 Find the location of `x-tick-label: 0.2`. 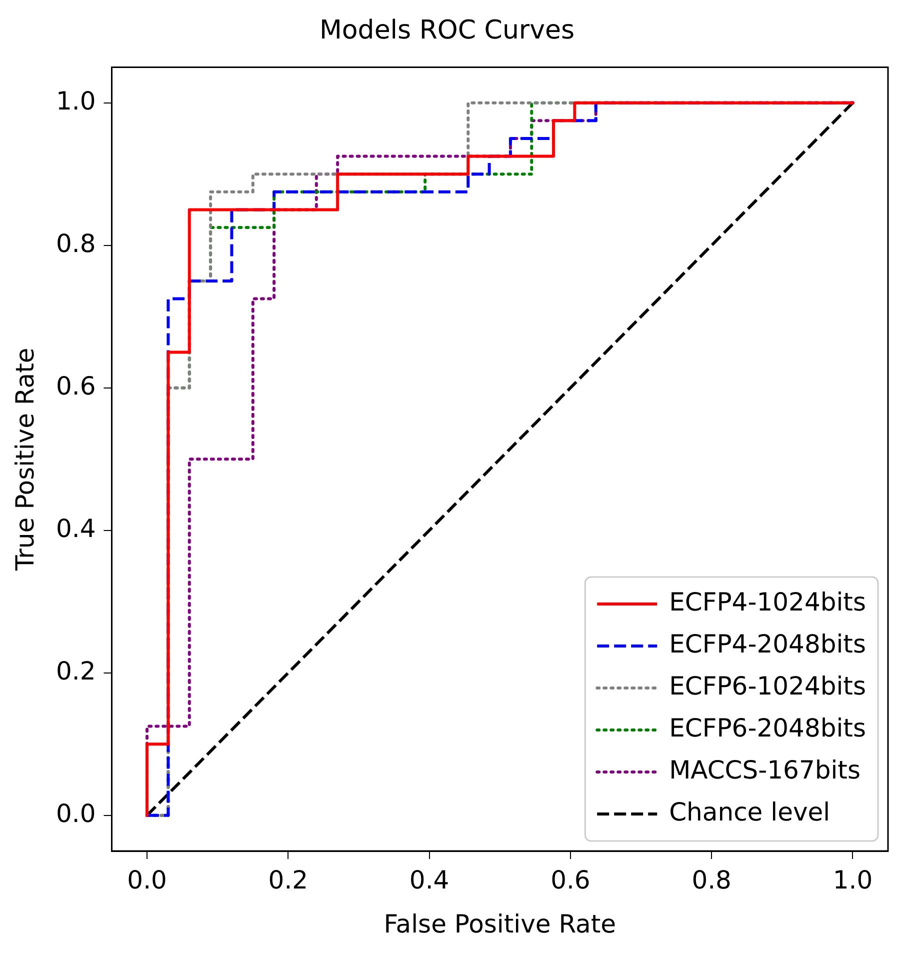

x-tick-label: 0.2 is located at coordinates (288, 880).